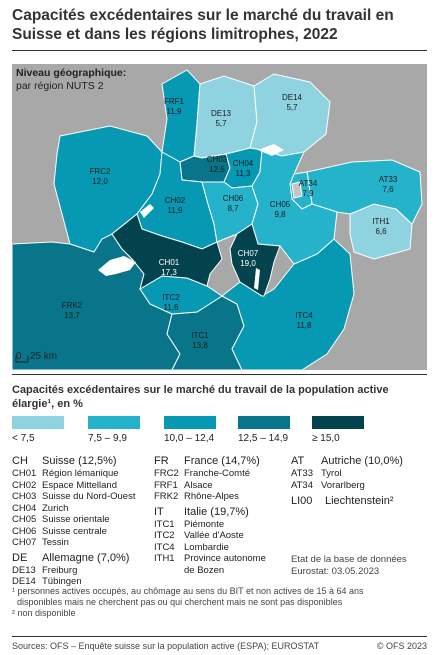 This screenshot has height=655, width=439. What do you see at coordinates (288, 304) in the screenshot?
I see `region-ITC4` at bounding box center [288, 304].